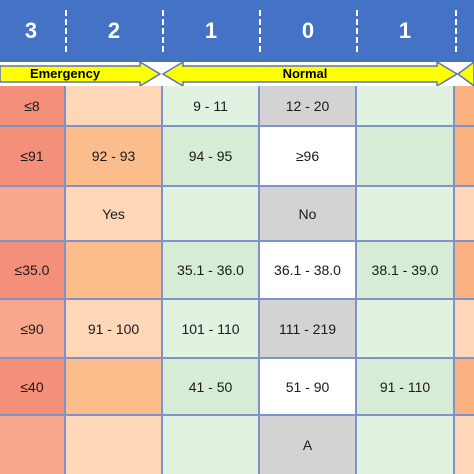  What do you see at coordinates (65, 73) in the screenshot?
I see `emergency-label: Emergency` at bounding box center [65, 73].